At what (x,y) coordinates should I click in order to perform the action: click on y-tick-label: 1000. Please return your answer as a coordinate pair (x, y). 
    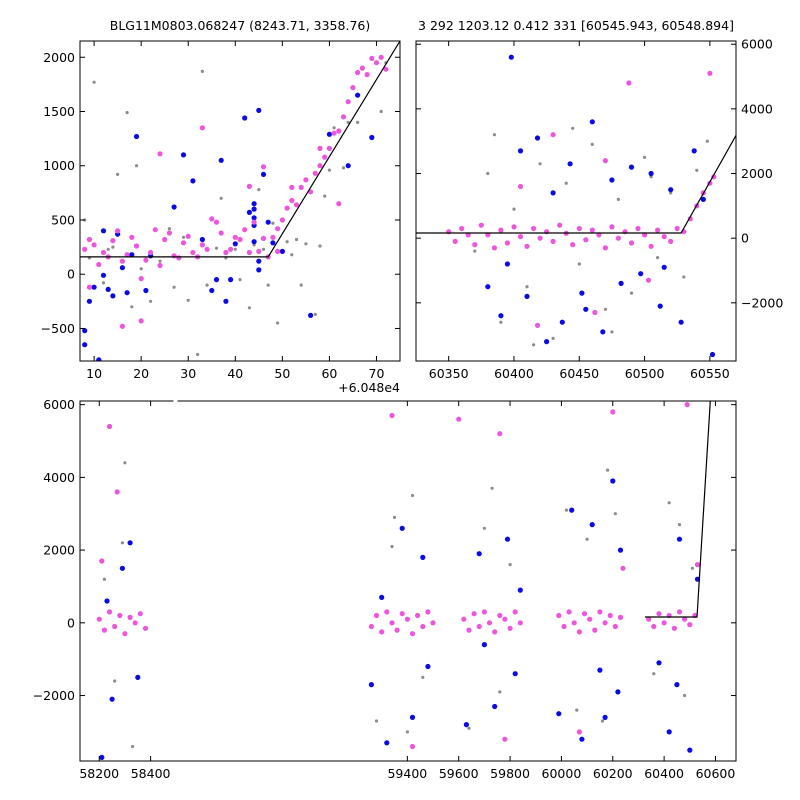
    Looking at the image, I should click on (59, 165).